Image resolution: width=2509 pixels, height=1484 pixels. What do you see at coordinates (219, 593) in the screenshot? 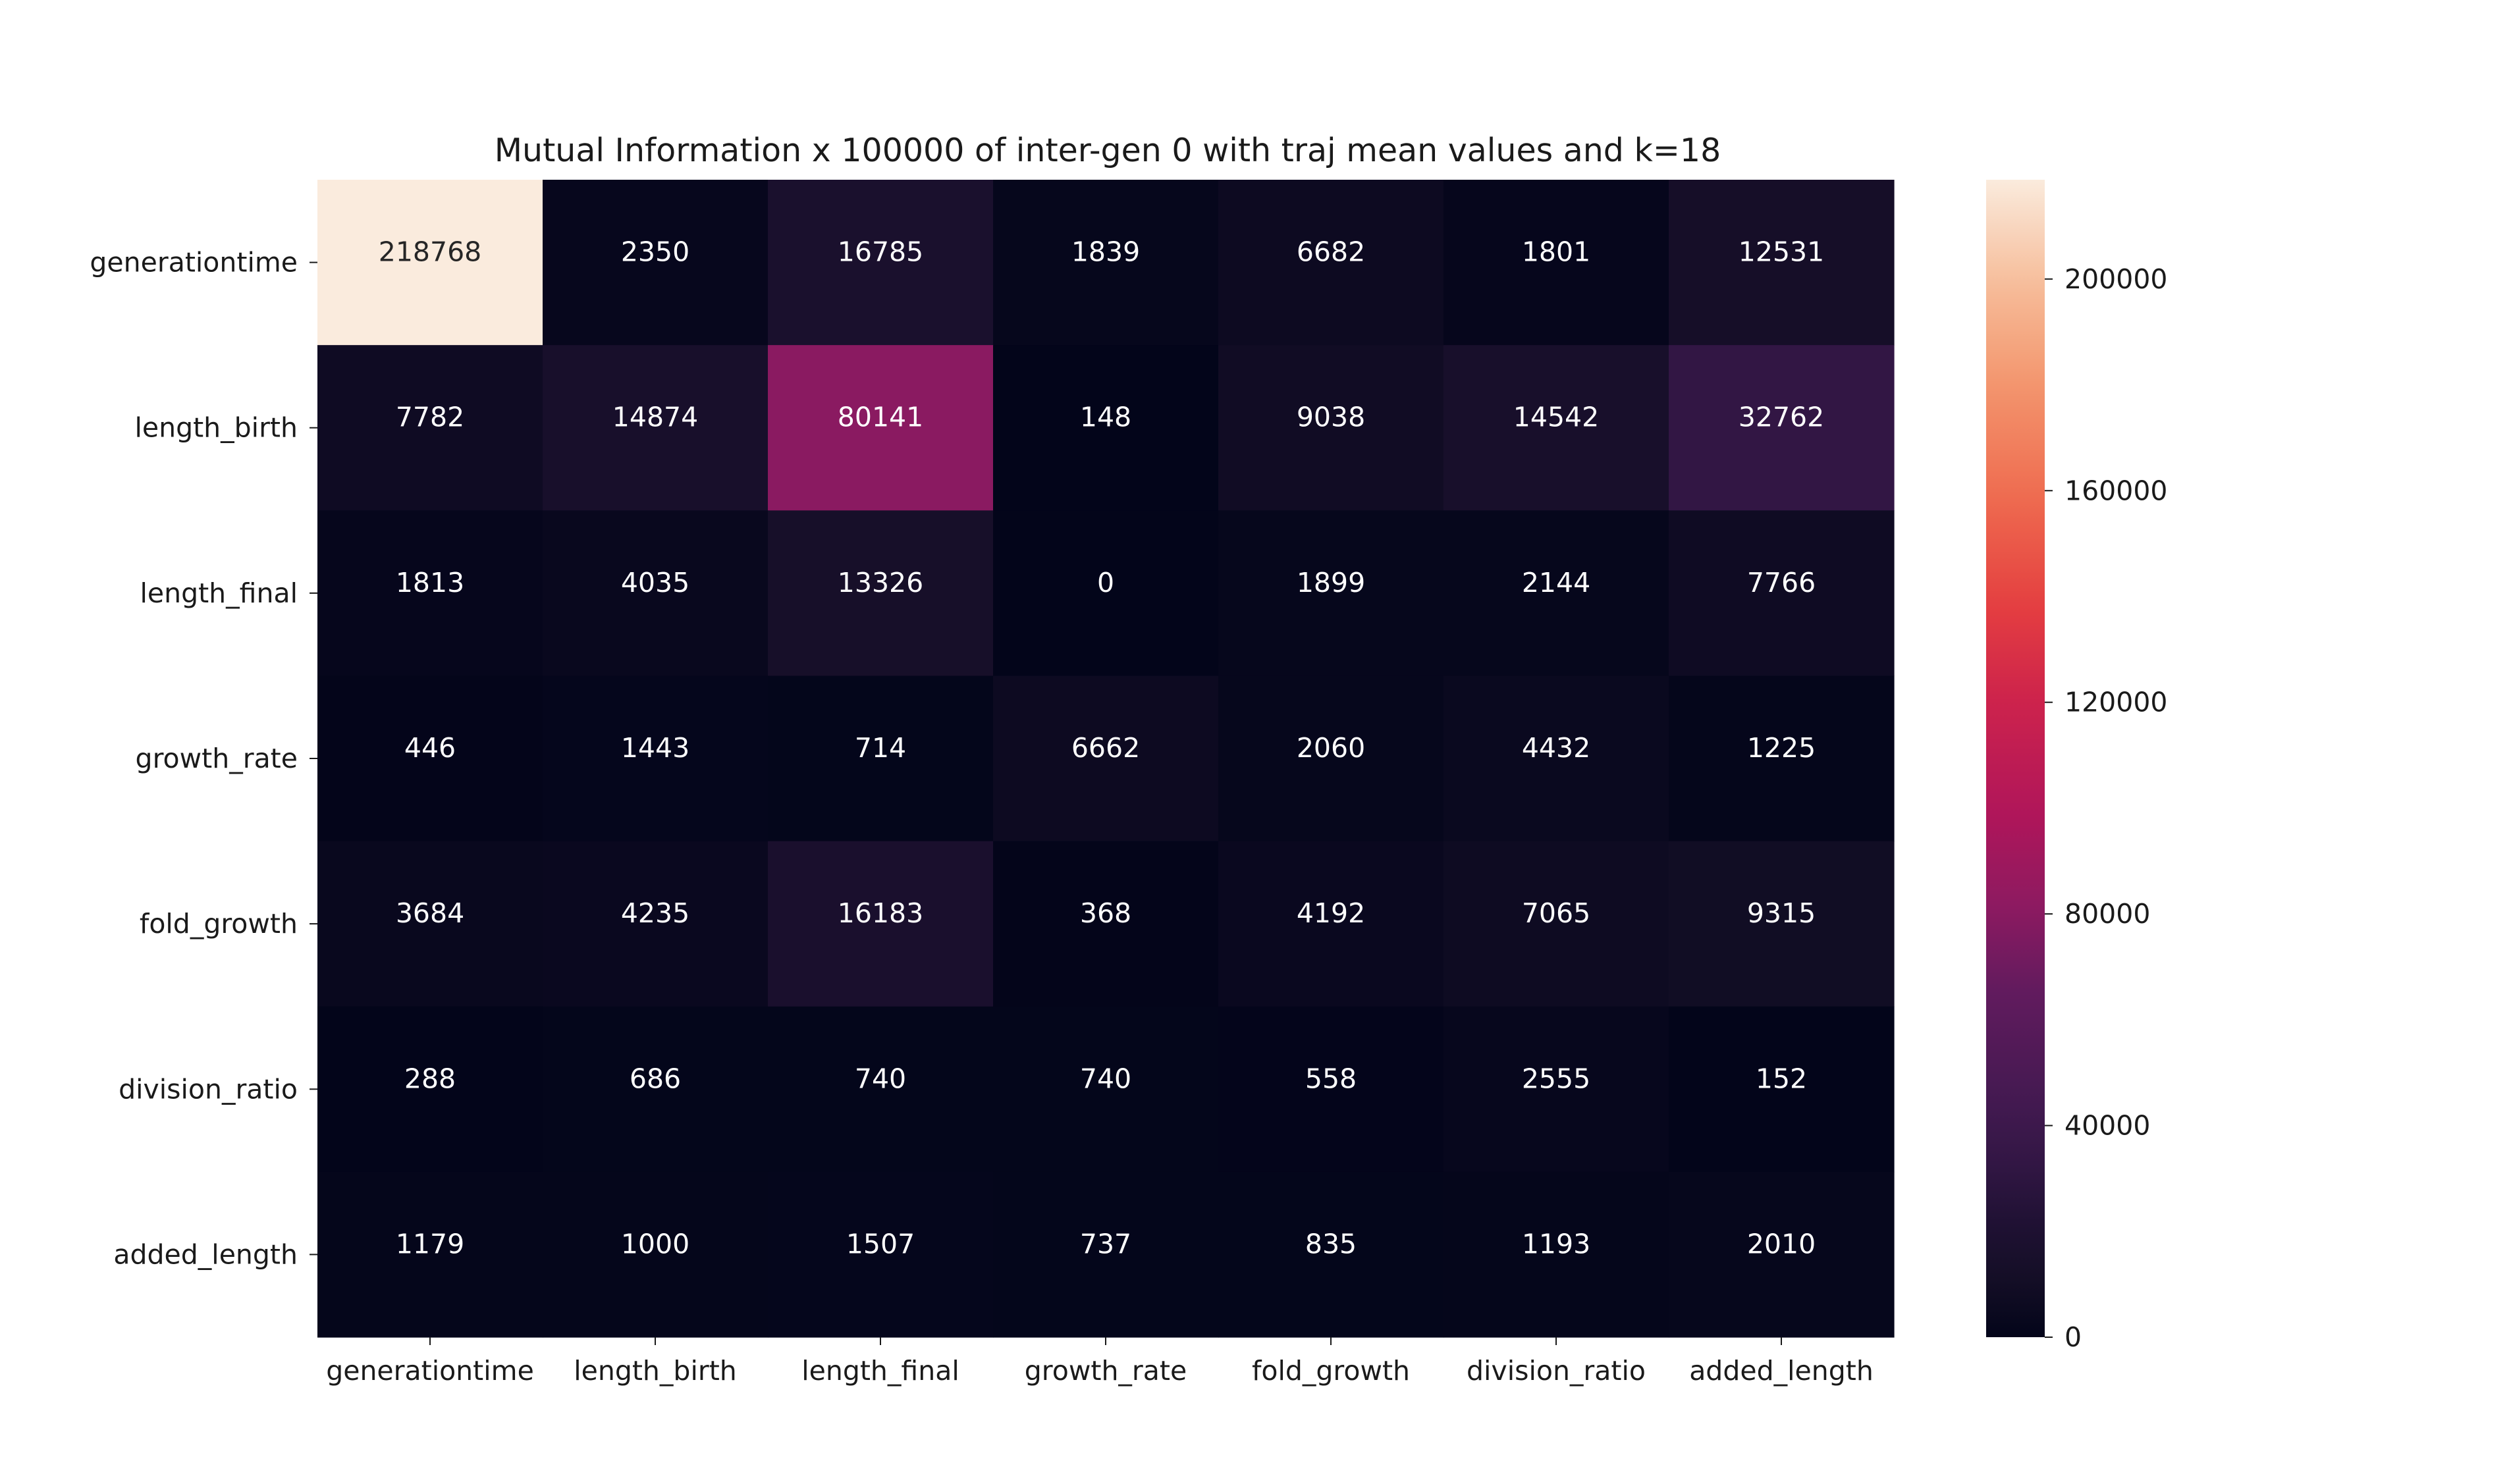
I see `y-tick-label: length_final` at bounding box center [219, 593].